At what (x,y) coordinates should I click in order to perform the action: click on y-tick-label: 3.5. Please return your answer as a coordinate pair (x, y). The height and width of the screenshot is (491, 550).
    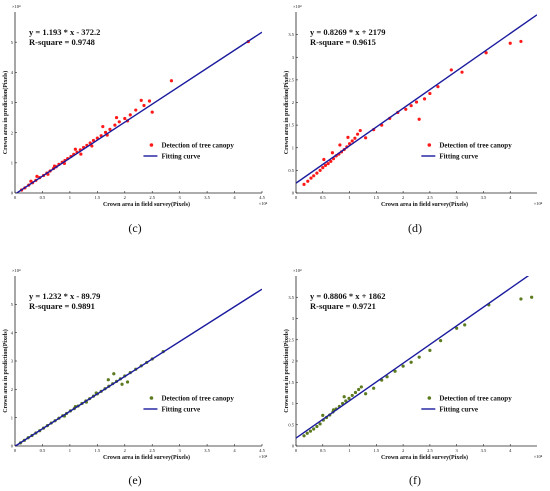
    Looking at the image, I should click on (291, 34).